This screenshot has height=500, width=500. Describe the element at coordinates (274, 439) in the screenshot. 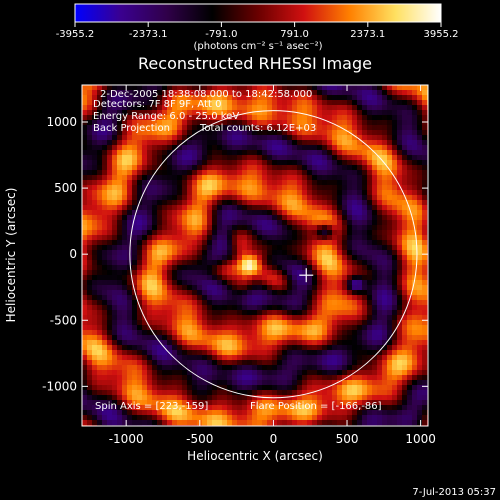

I see `x-tick-label: 0` at that location.